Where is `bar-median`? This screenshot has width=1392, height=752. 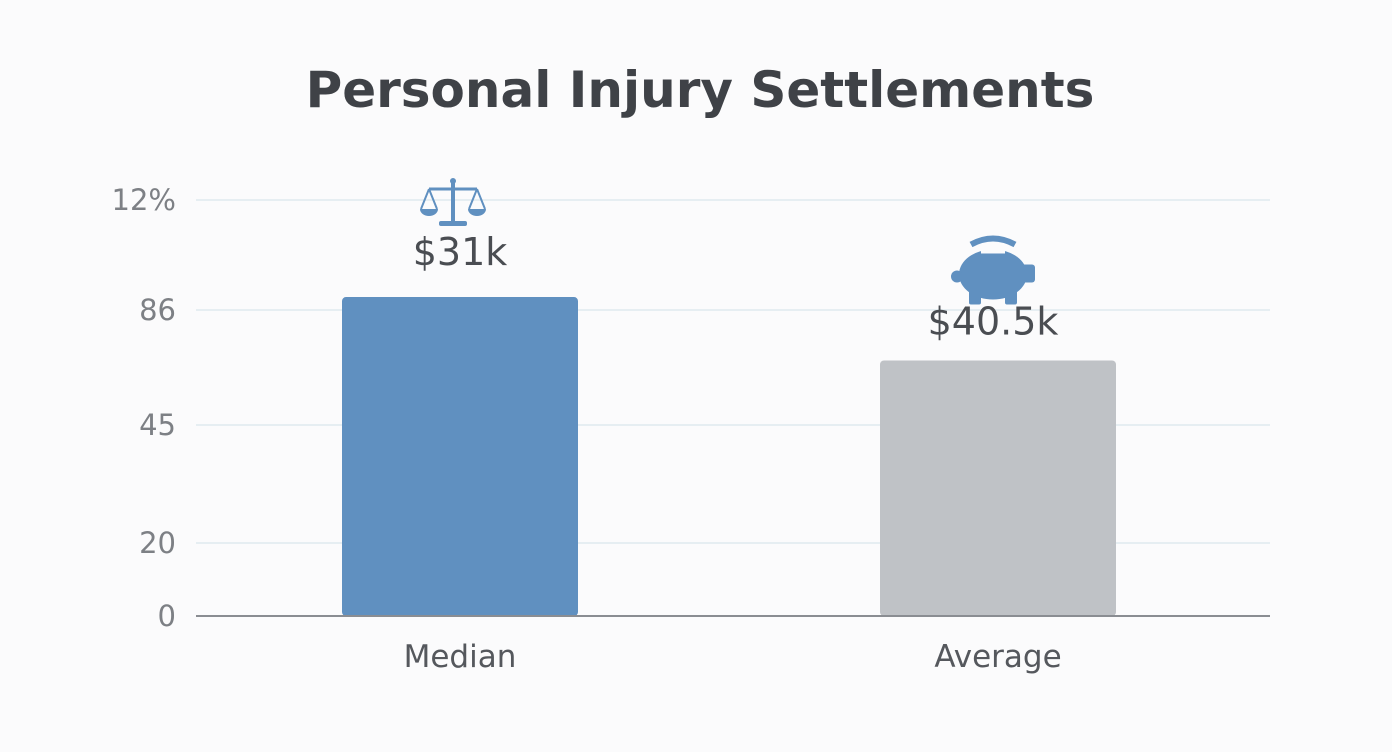
bar-median is located at coordinates (460, 456).